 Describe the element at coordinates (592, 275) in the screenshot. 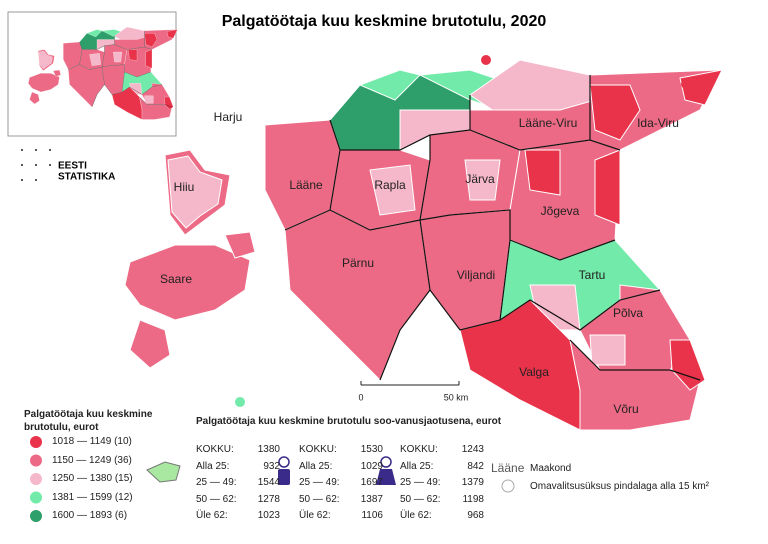

I see `county-label: Tartu` at that location.